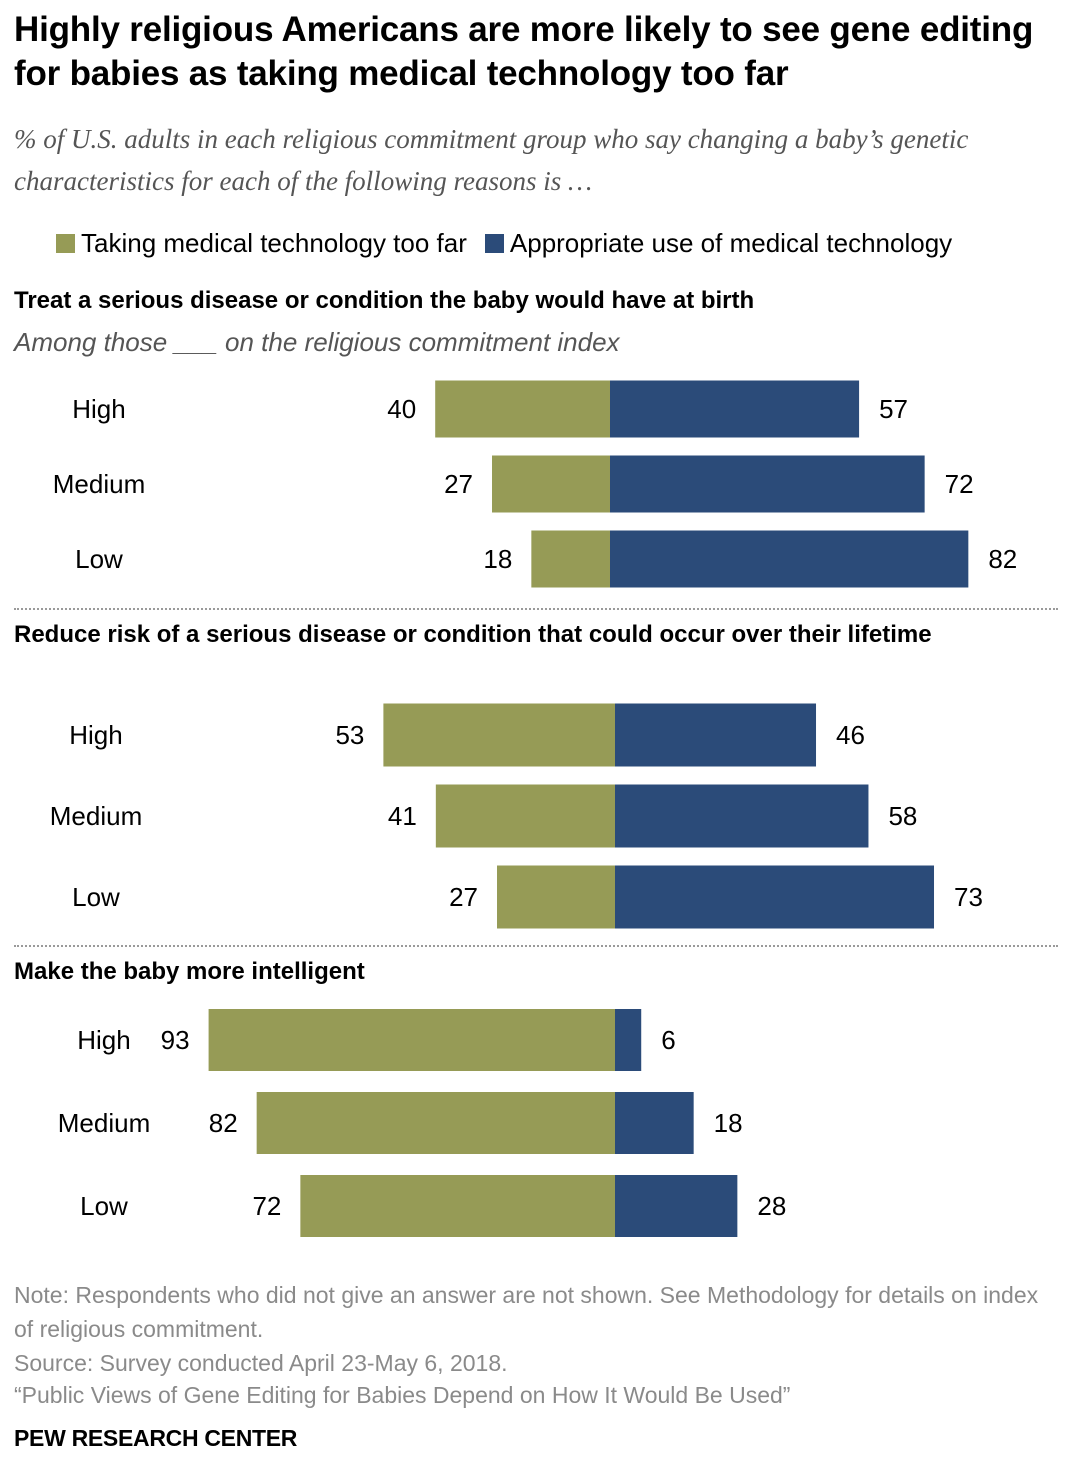  Describe the element at coordinates (175, 1040) in the screenshot. I see `data-label-too-far: 93` at that location.